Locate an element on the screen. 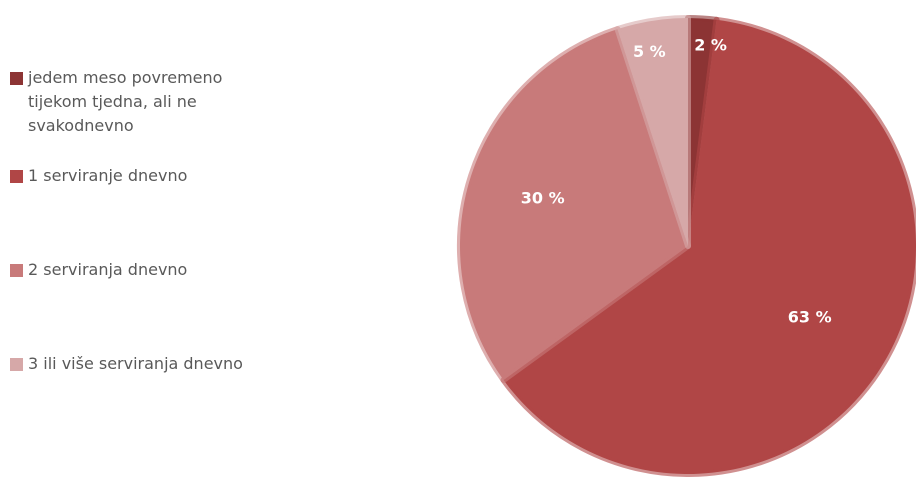  data-label: 30 % is located at coordinates (543, 197).